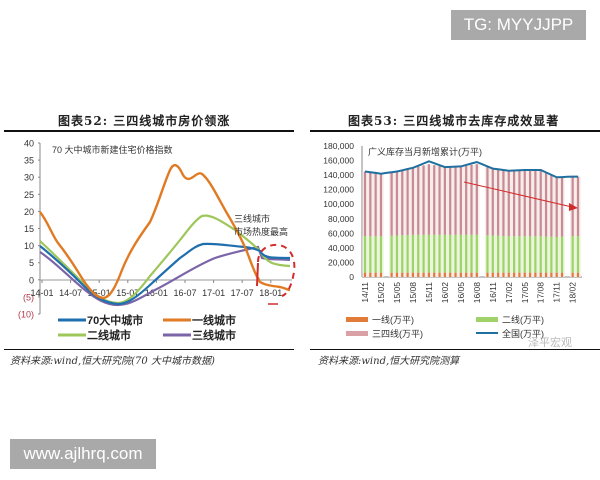  What do you see at coordinates (29, 246) in the screenshot?
I see `left-y-tick: 10` at bounding box center [29, 246].